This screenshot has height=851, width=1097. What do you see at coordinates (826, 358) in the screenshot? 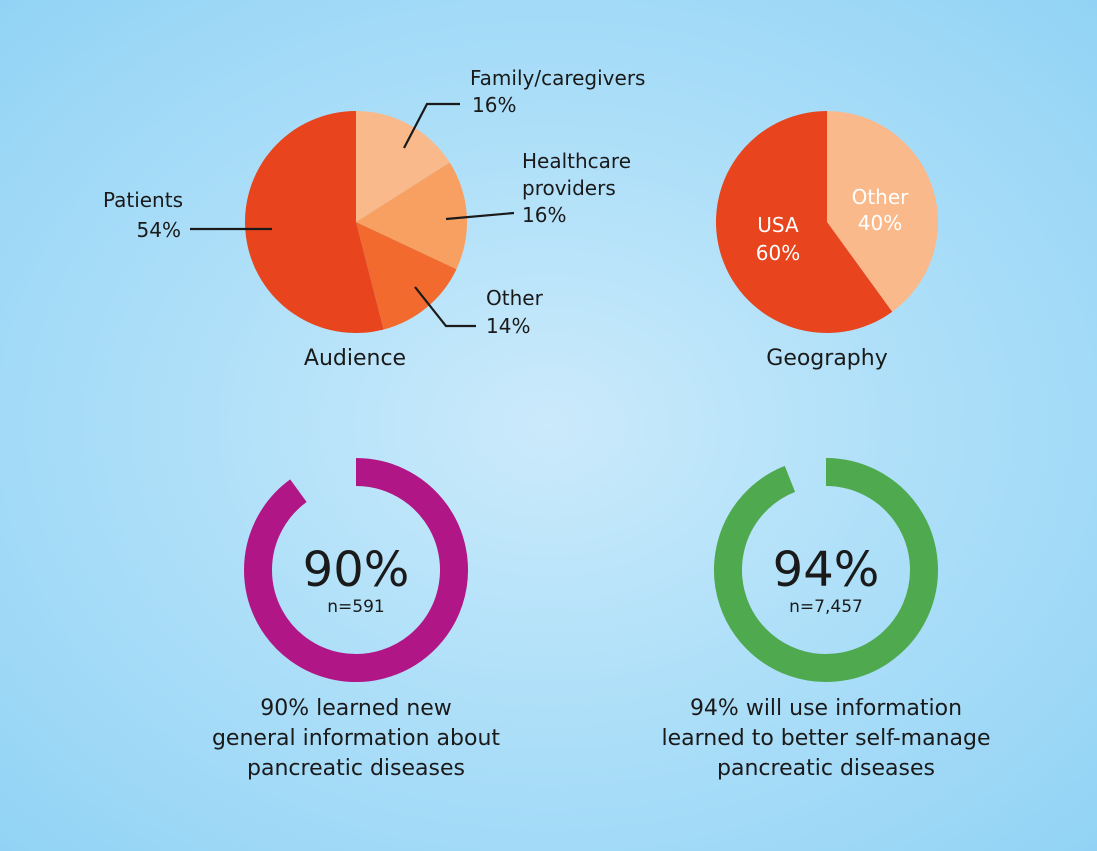
I see `geography-chart-title: Geography` at bounding box center [826, 358].